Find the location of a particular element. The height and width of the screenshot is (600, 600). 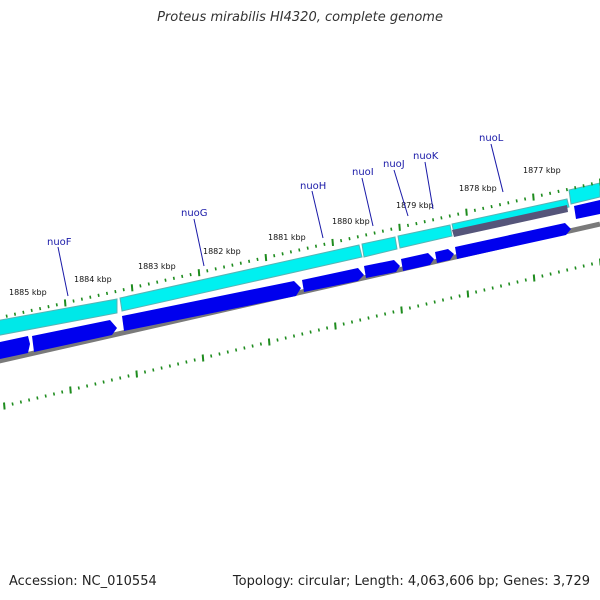

gene-label-nuoG: nuoG is located at coordinates (194, 213).